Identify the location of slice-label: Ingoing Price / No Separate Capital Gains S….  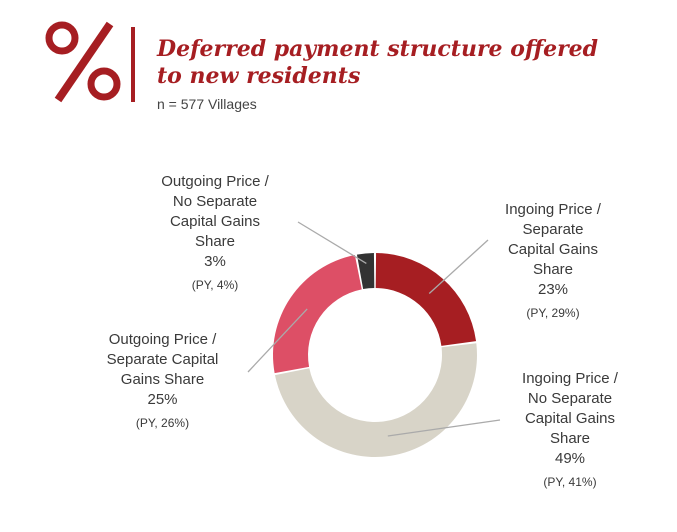
(570, 430).